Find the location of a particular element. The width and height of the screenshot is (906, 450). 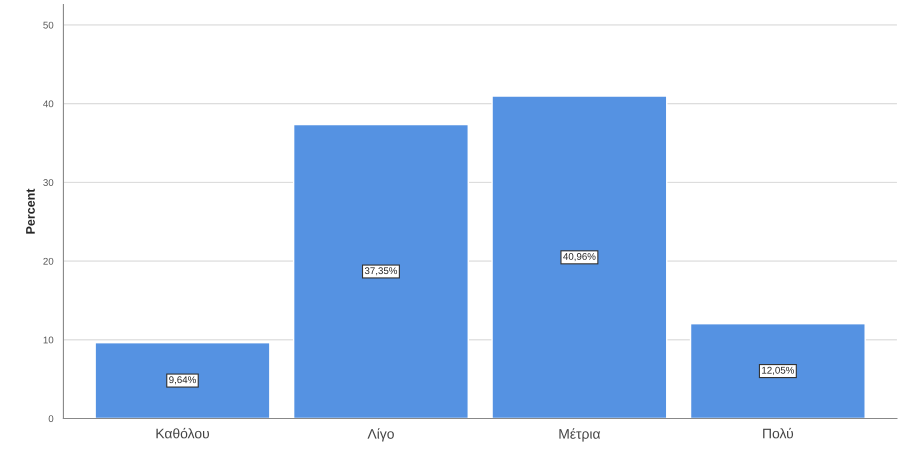

data-label: 9,64% is located at coordinates (182, 380).